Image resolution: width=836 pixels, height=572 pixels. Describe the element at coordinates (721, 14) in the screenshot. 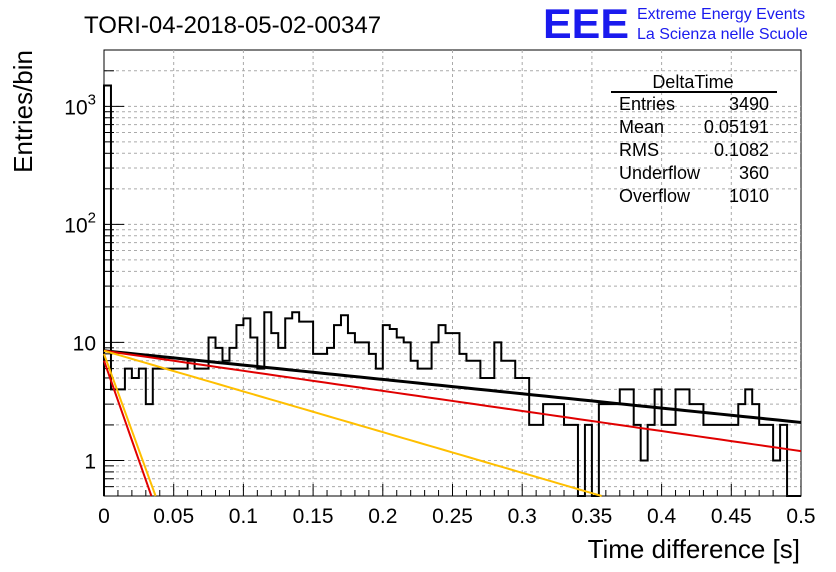

I see `eee-logo-line1: Extreme Energy Events` at that location.